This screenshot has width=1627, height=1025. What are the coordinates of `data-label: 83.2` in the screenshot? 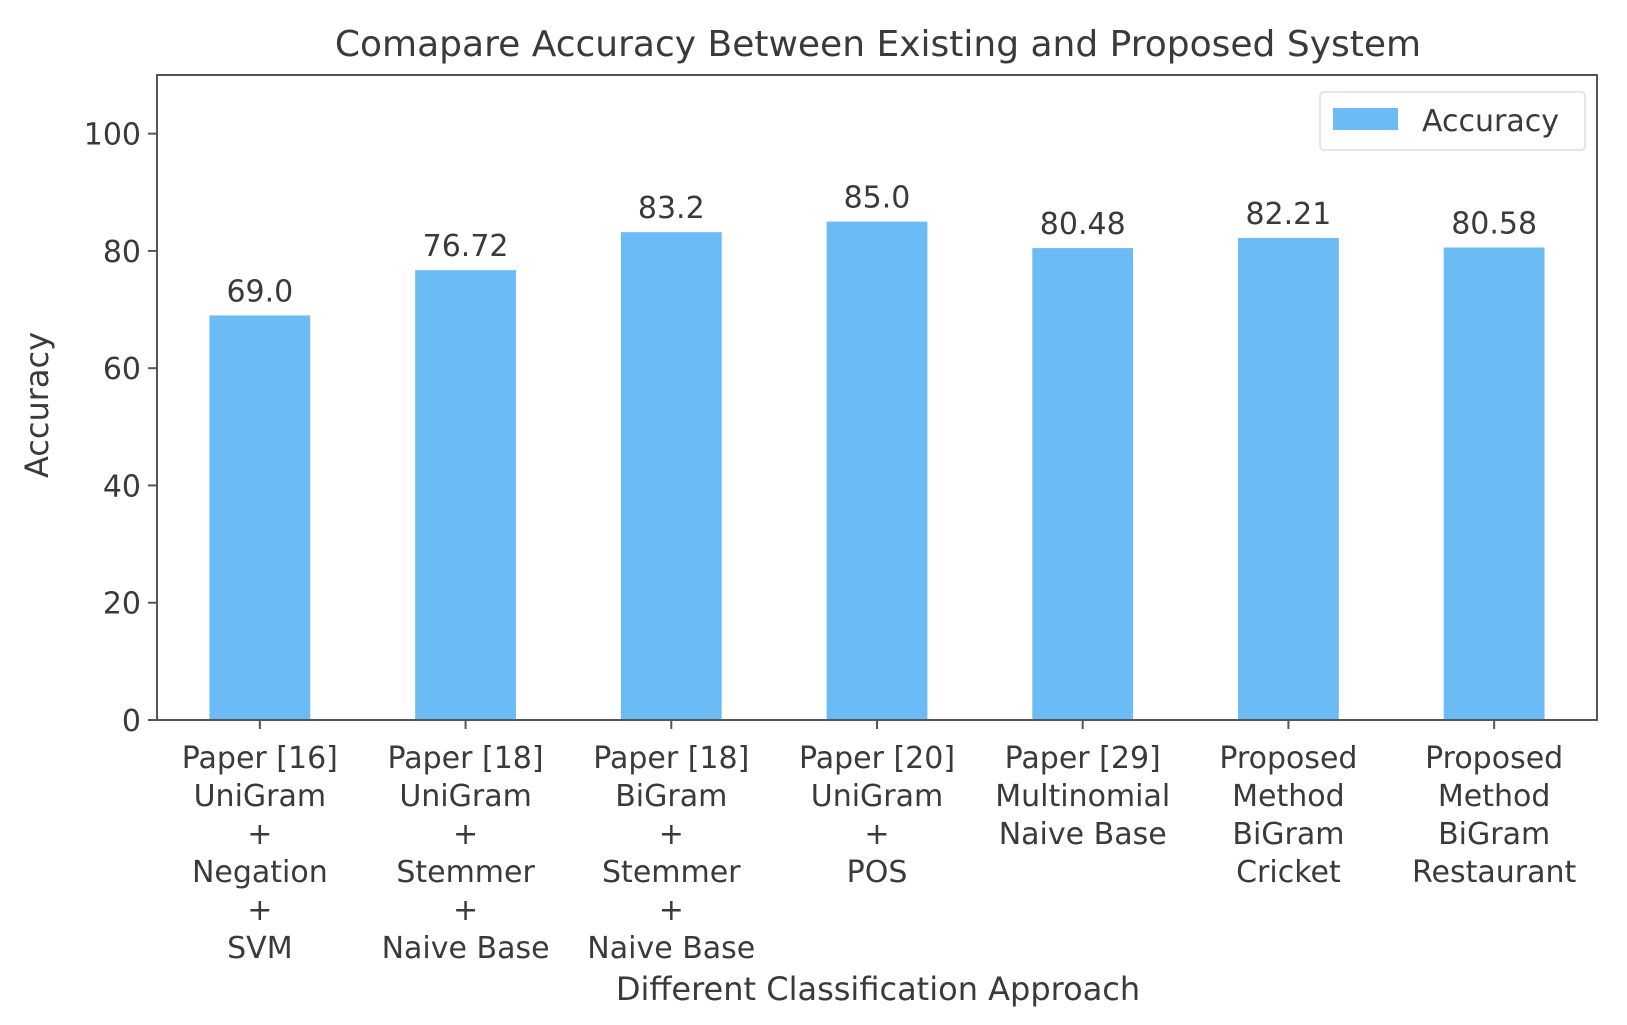 It's located at (671, 208).